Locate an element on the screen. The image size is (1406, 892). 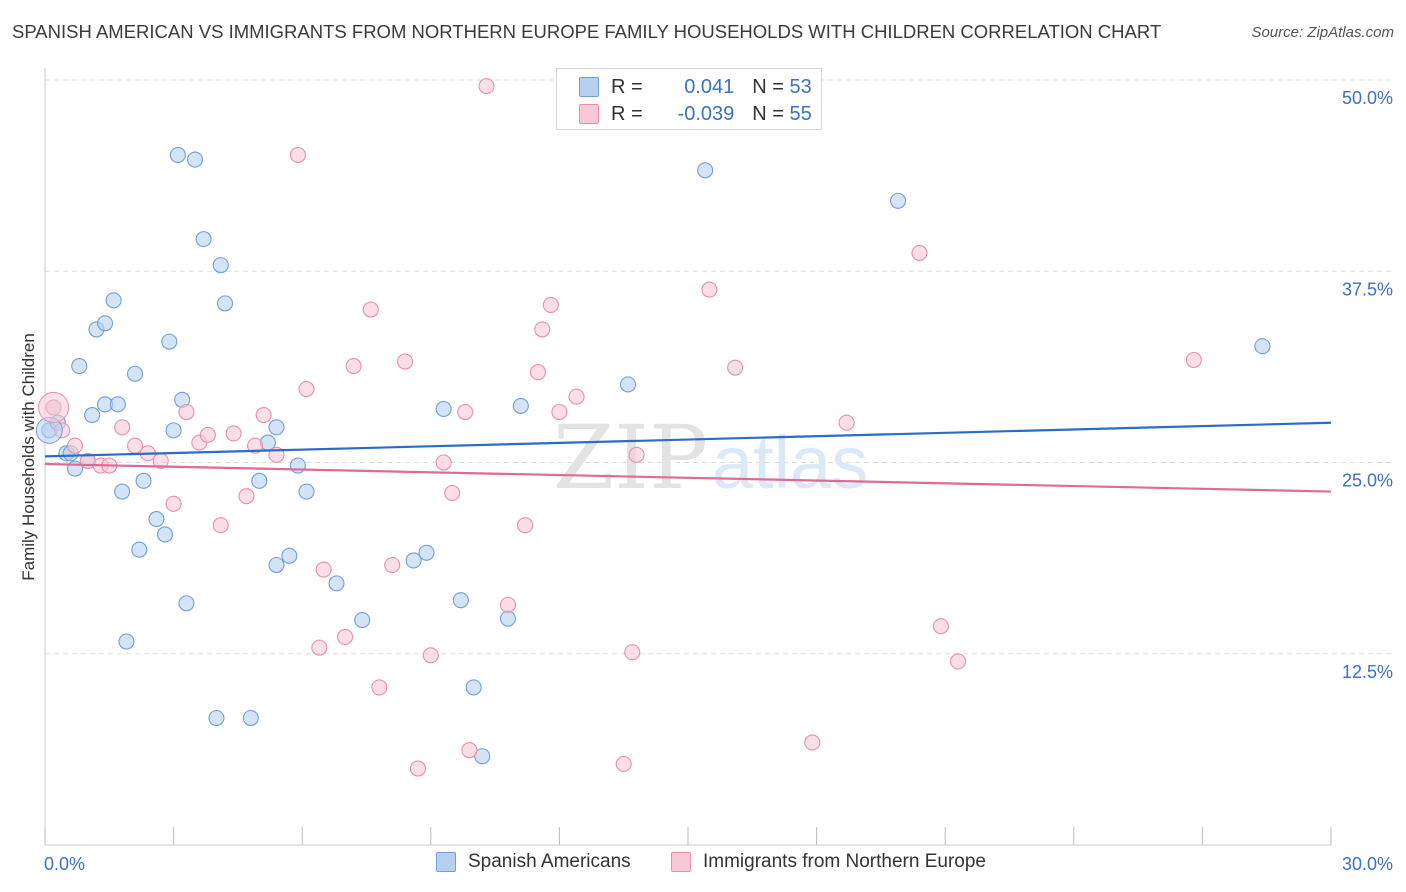
legend-row-spanish: R = 0.041 N = 53 is located at coordinates (695, 87).